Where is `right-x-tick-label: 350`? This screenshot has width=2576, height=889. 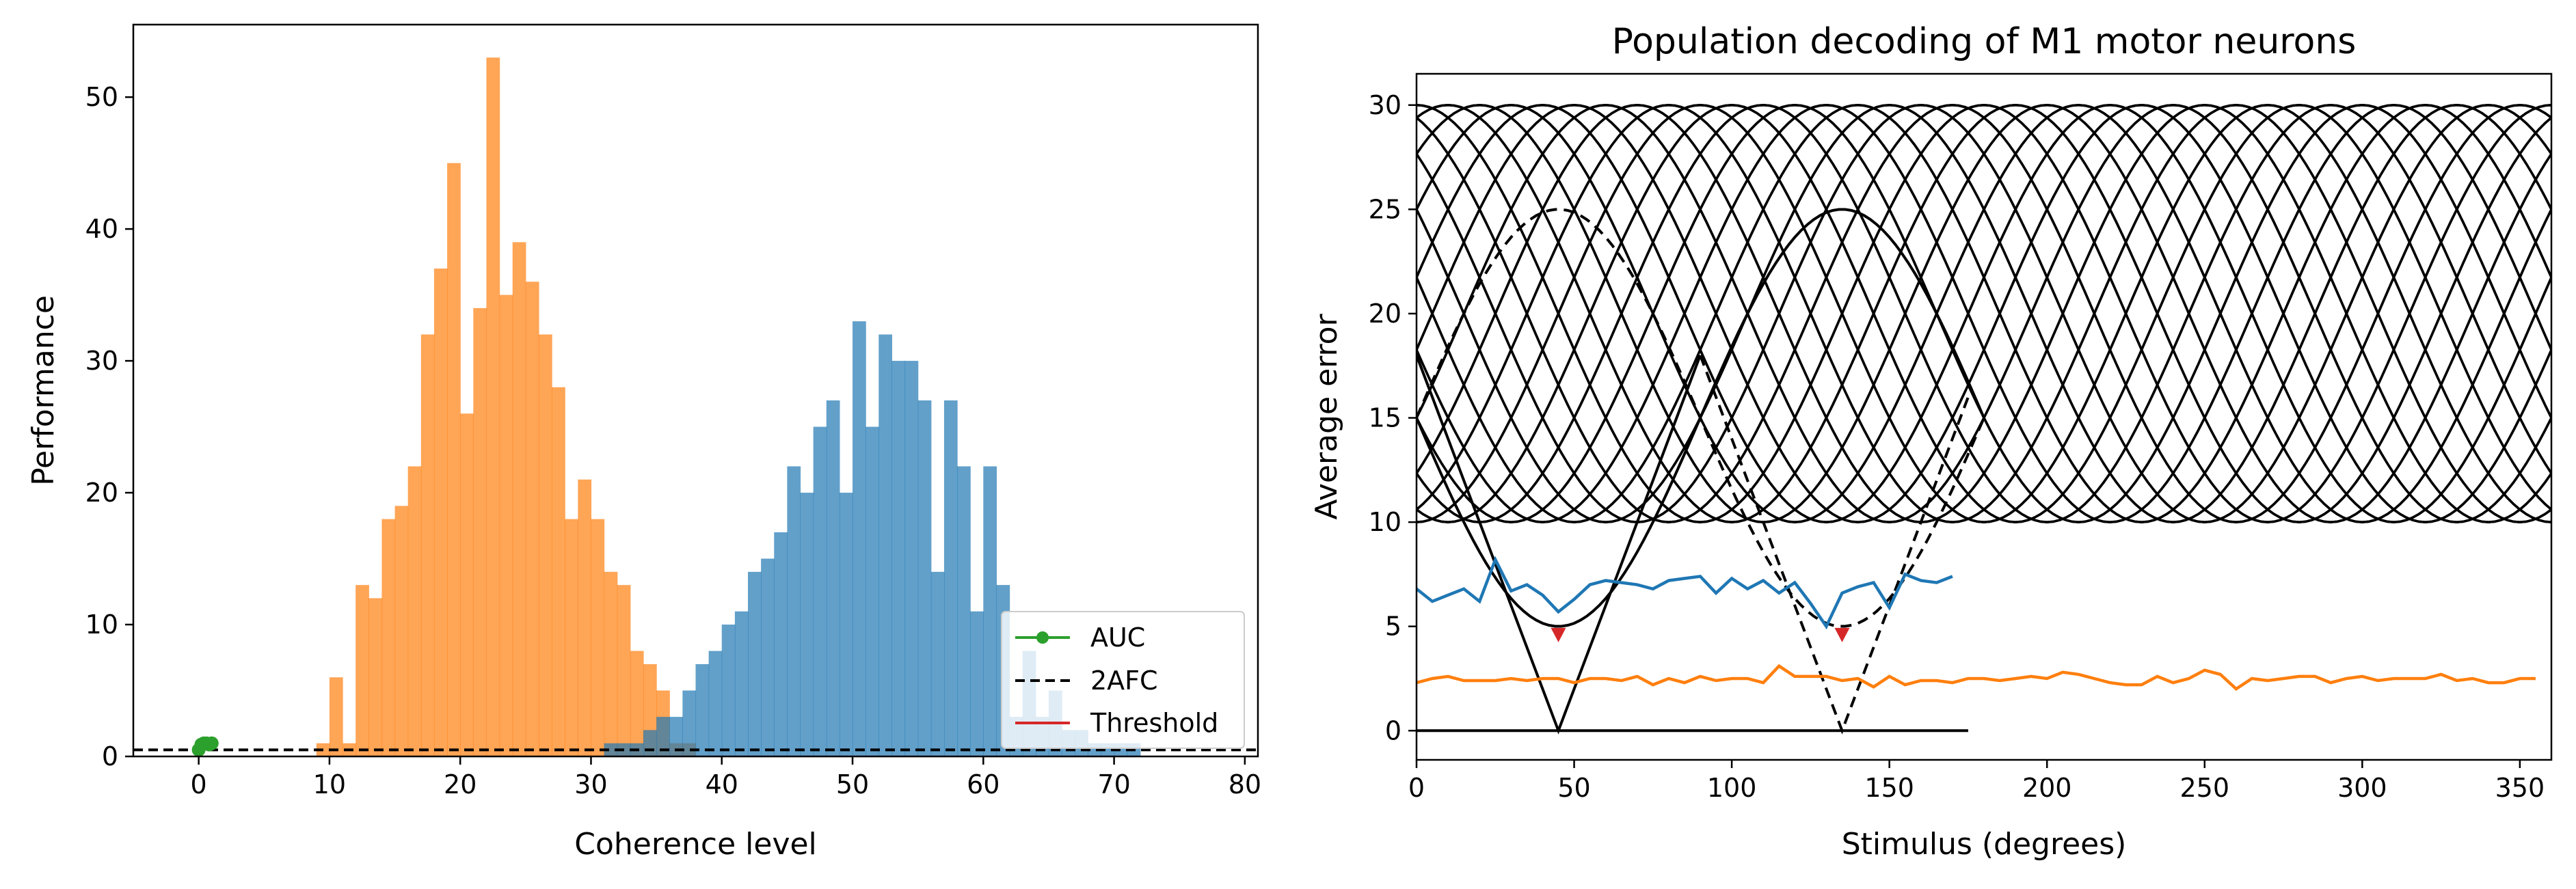 right-x-tick-label: 350 is located at coordinates (2520, 788).